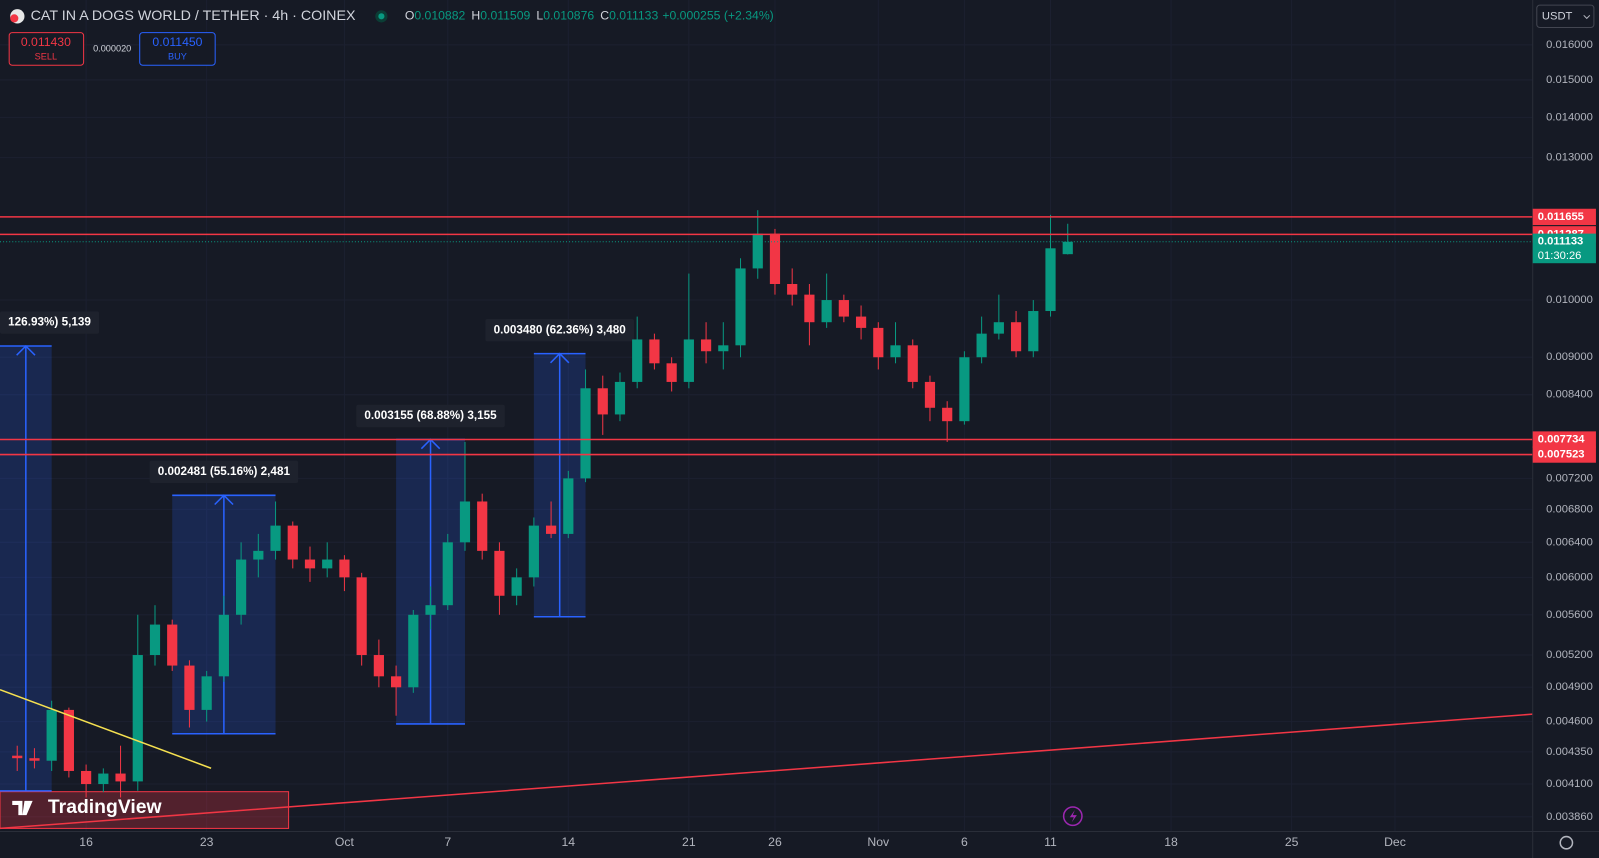  Describe the element at coordinates (1569, 687) in the screenshot. I see `y-tick-label: 0.004900` at that location.